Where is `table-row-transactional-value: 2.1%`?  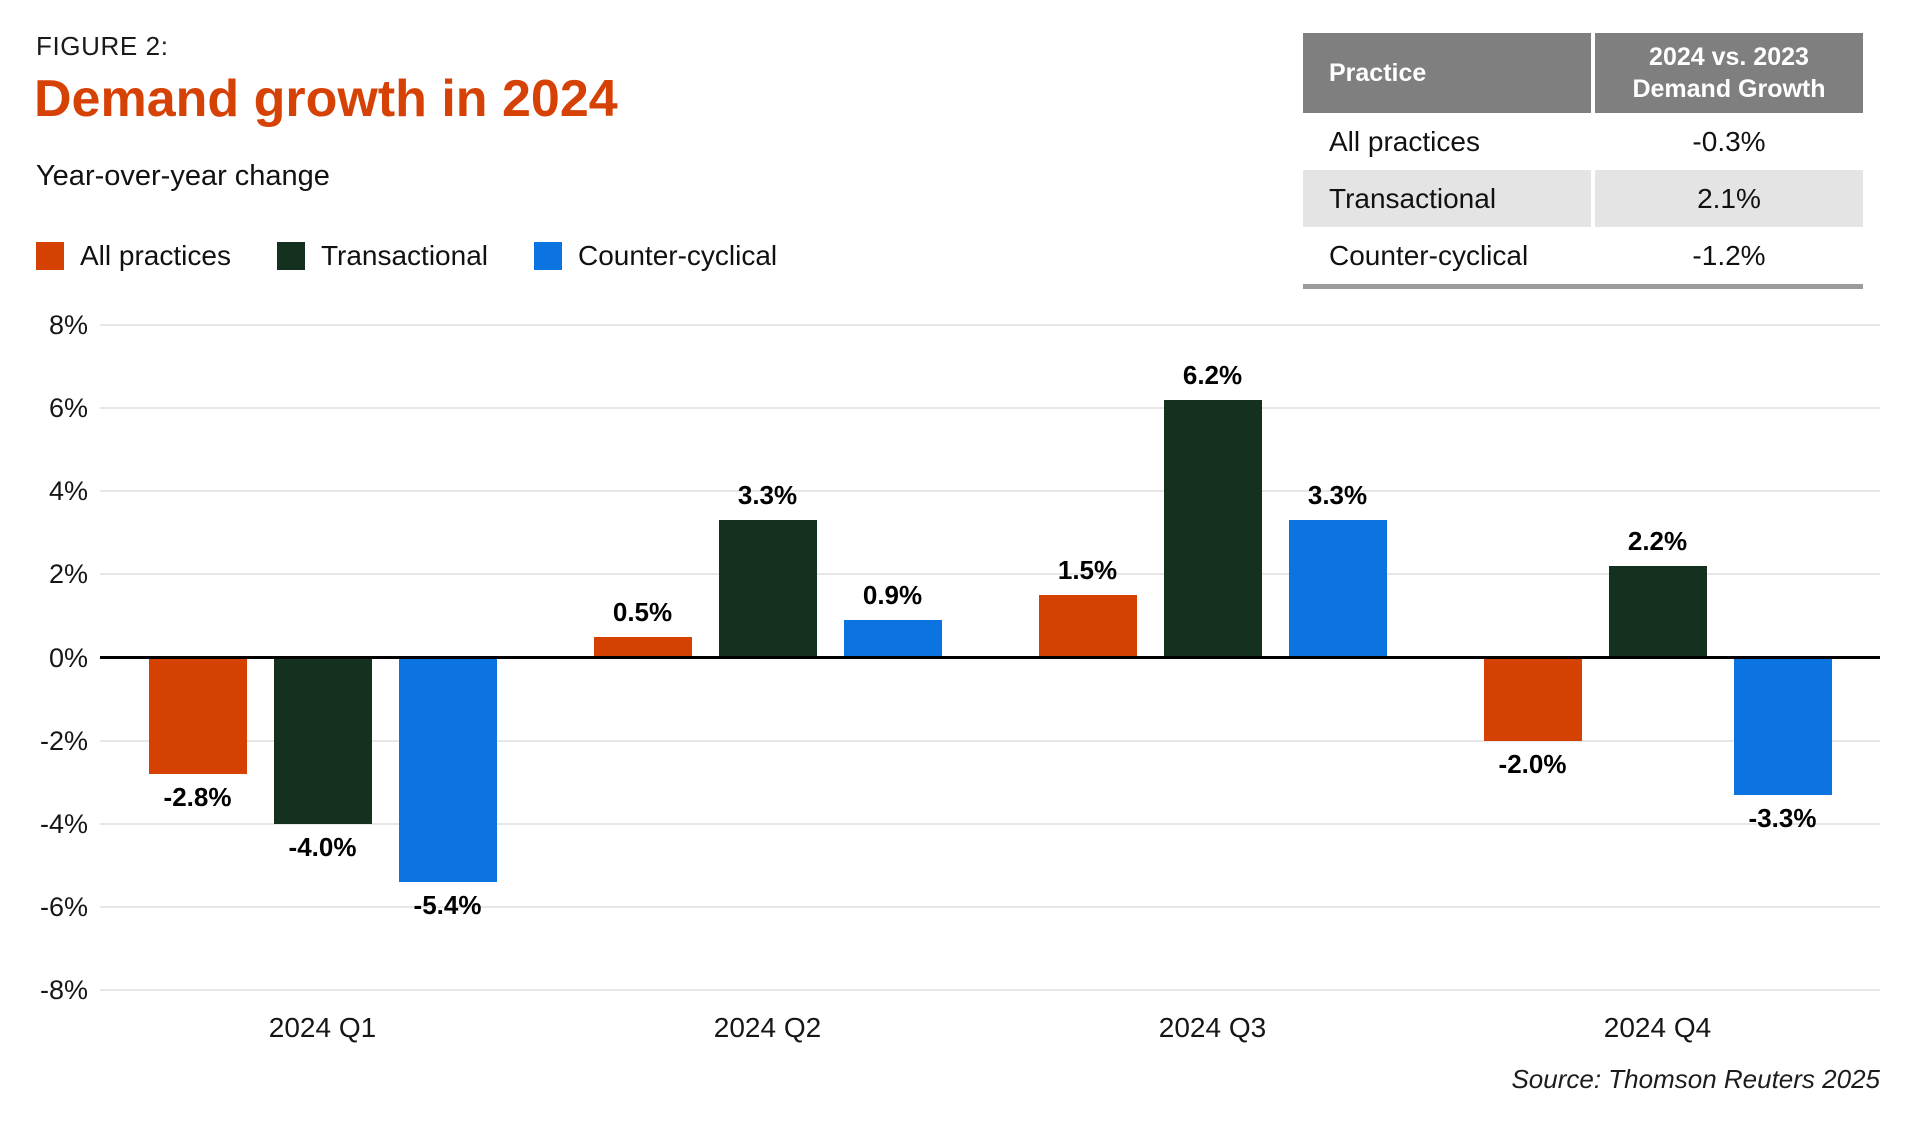
table-row-transactional-value: 2.1% is located at coordinates (1729, 198).